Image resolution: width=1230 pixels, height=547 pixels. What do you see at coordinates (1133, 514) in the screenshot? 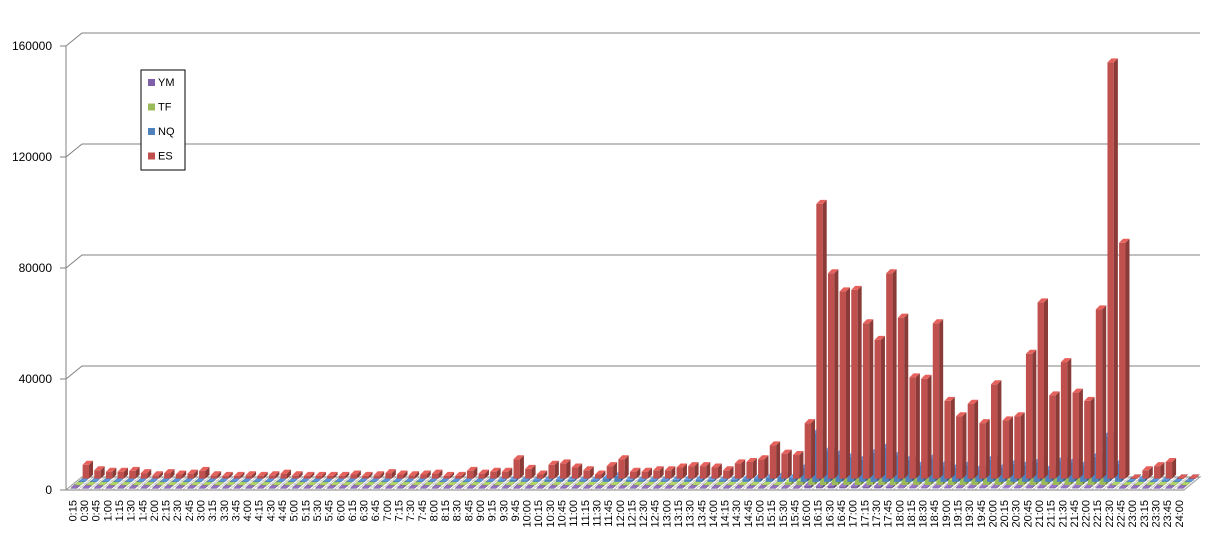
I see `x-tick-label: 23:00` at bounding box center [1133, 514].